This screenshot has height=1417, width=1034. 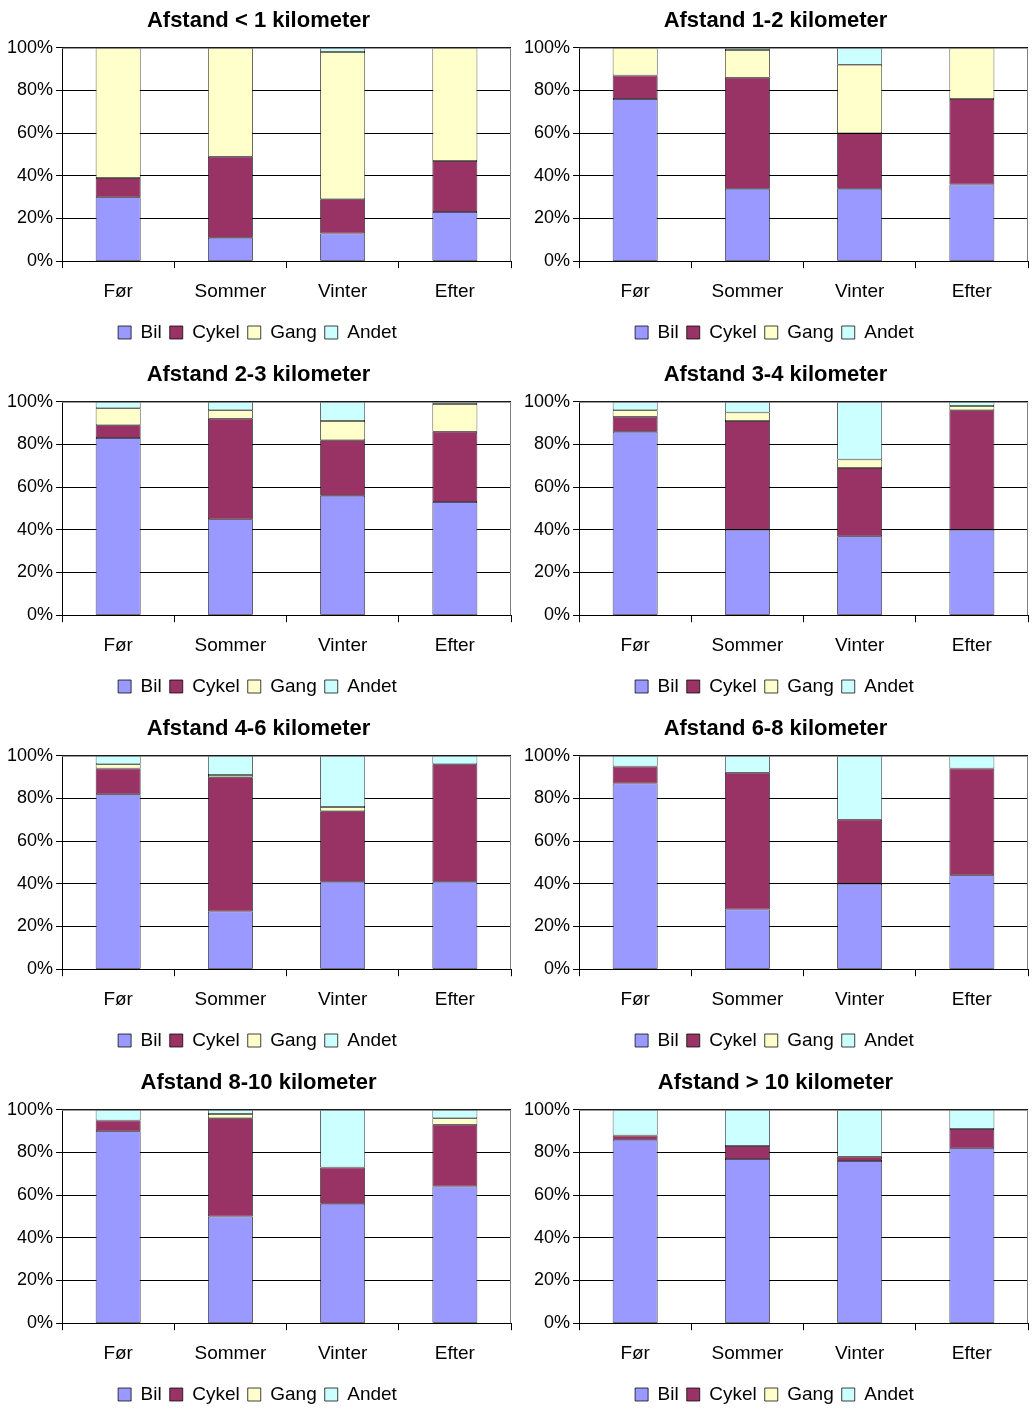 I want to click on chart-title: Afstand 4-6 kilometer, so click(x=258, y=728).